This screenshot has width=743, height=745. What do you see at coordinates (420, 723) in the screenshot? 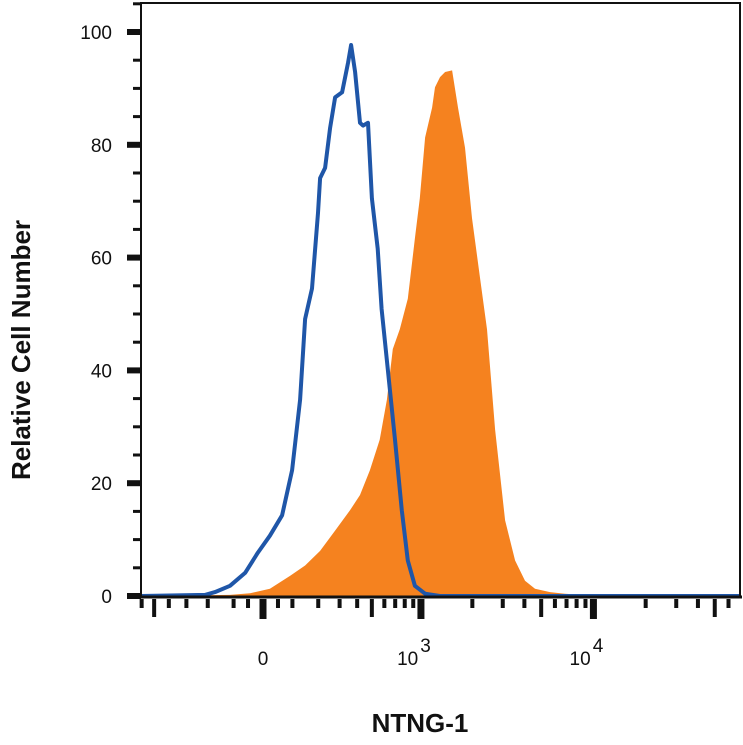
I see `x-axis-title: NTNG-1` at bounding box center [420, 723].